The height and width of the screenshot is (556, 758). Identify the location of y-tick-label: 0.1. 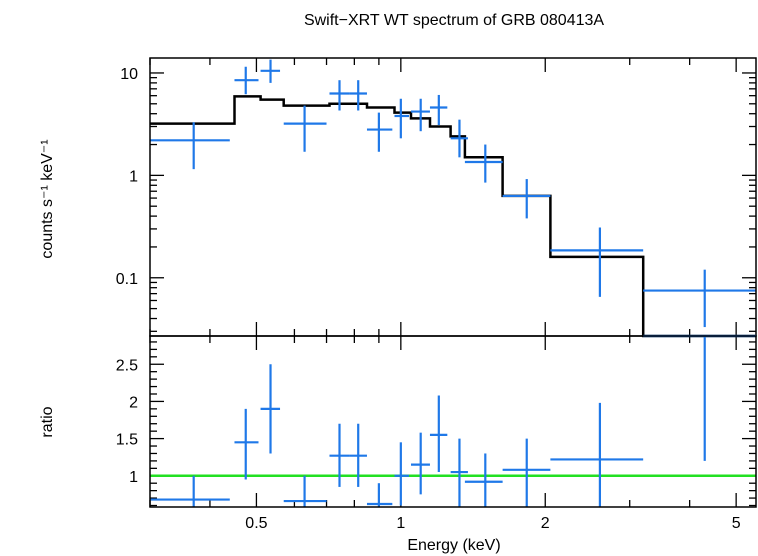
(127, 279).